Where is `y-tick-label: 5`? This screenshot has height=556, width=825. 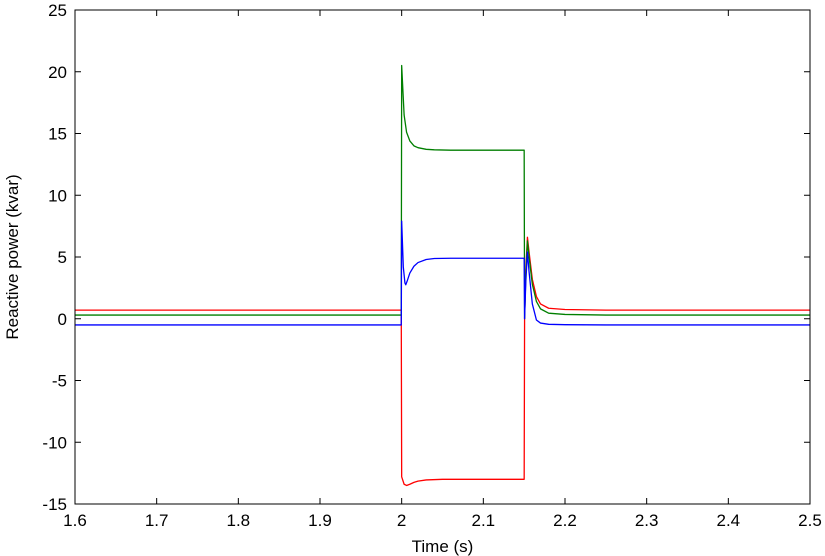 y-tick-label: 5 is located at coordinates (62, 257).